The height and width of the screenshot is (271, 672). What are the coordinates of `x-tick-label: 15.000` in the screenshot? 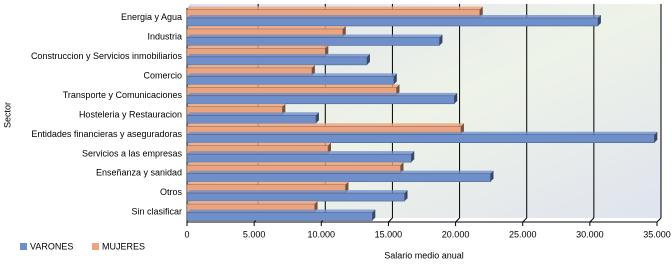 It's located at (389, 234).